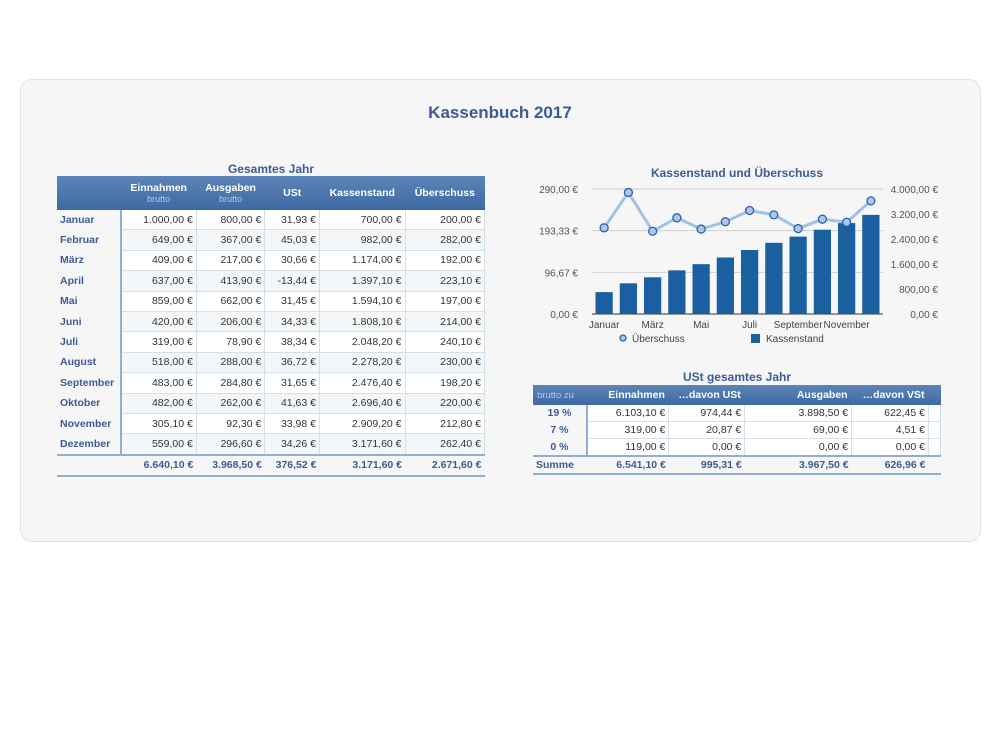  What do you see at coordinates (934, 395) in the screenshot?
I see `header-blank` at bounding box center [934, 395].